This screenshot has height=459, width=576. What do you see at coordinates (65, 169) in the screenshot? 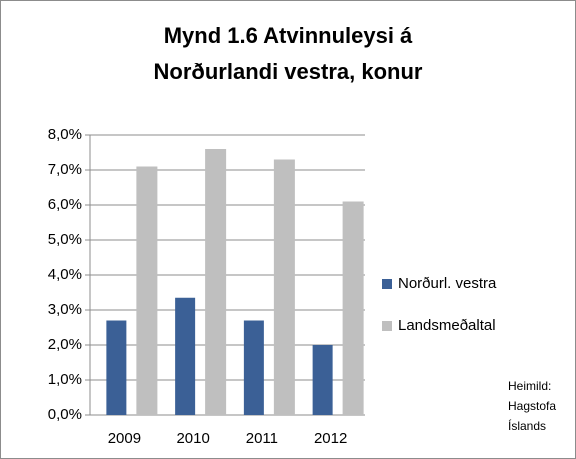
I see `y-tick-label: 7,0%` at bounding box center [65, 169].